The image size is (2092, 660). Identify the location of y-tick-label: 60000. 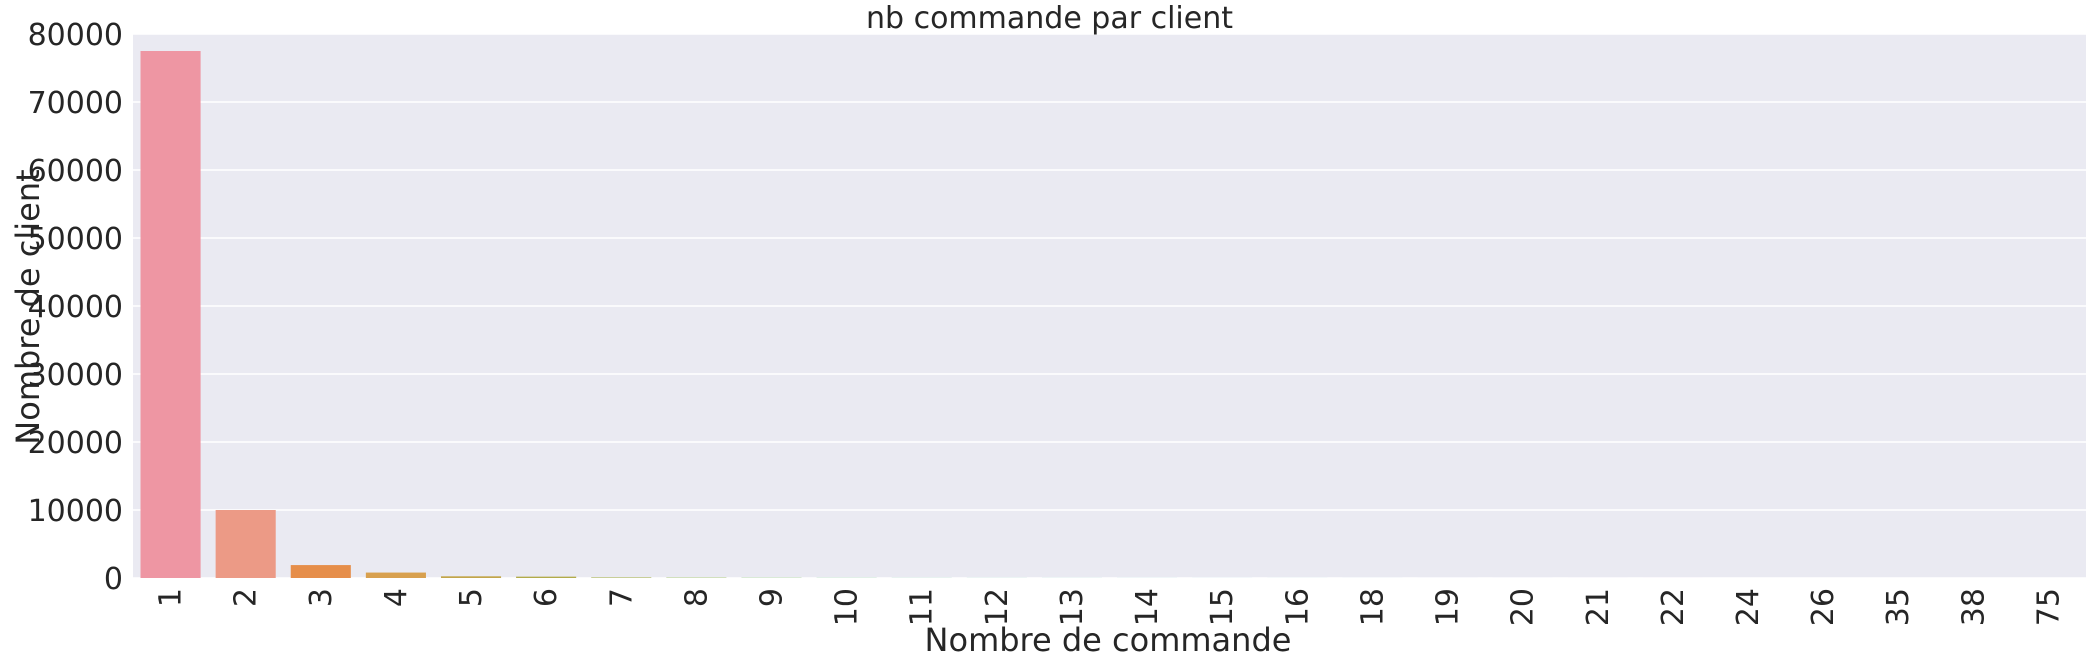
(75, 171).